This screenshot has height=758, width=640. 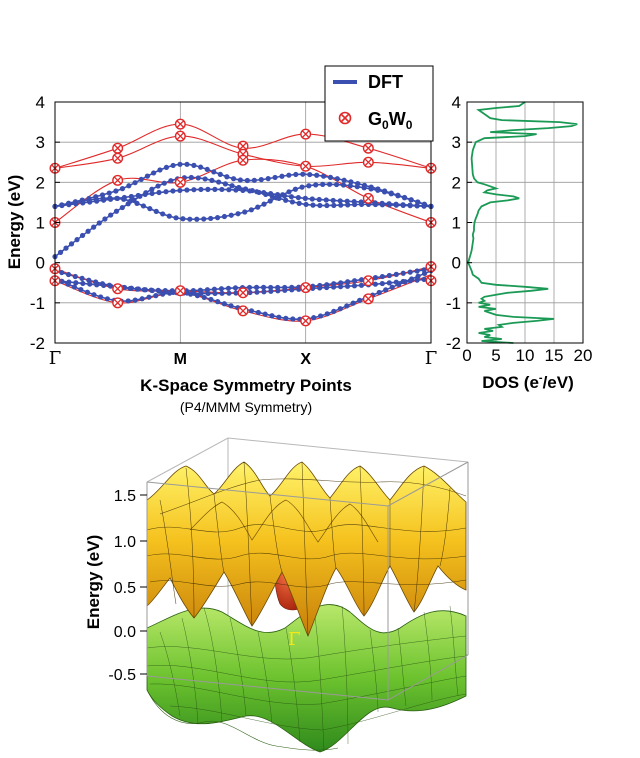 I want to click on dos-y-tick-label: 3, so click(x=456, y=142).